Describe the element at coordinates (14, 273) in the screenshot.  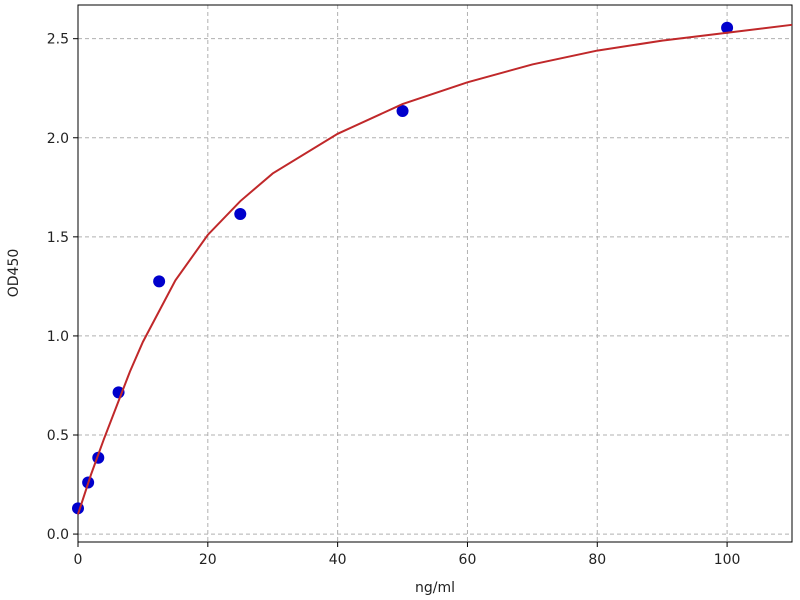
I see `y-axis-label: OD450` at that location.